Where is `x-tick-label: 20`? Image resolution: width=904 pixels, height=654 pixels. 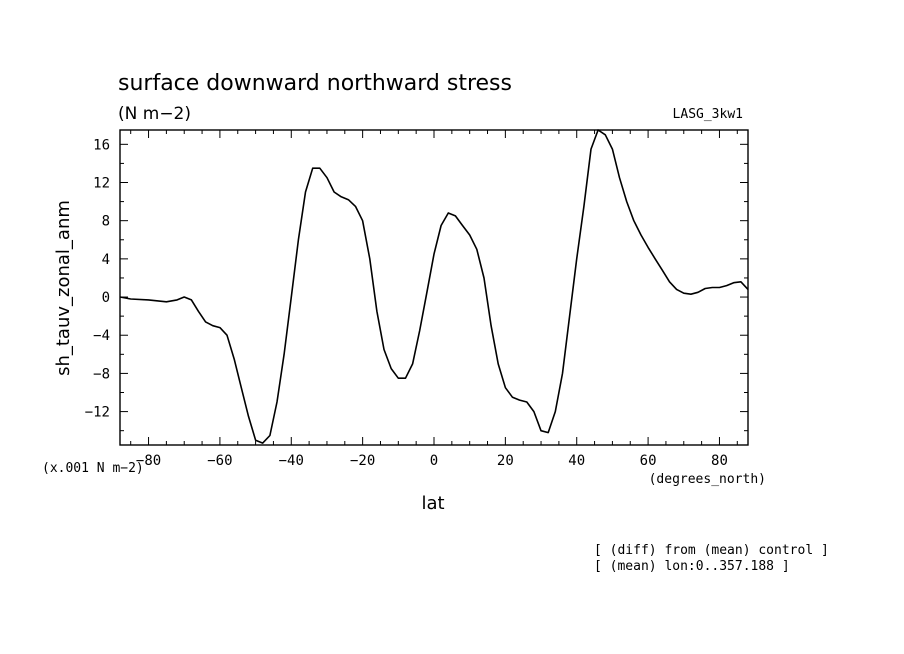 x-tick-label: 20 is located at coordinates (505, 461).